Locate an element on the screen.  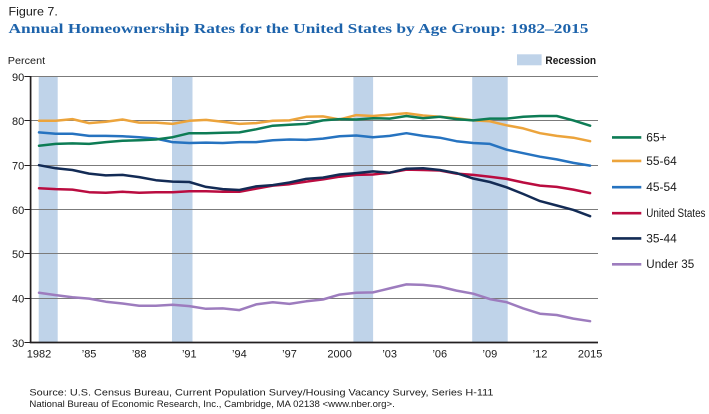
svg-text: Figure 7. is located at coordinates (33, 11).